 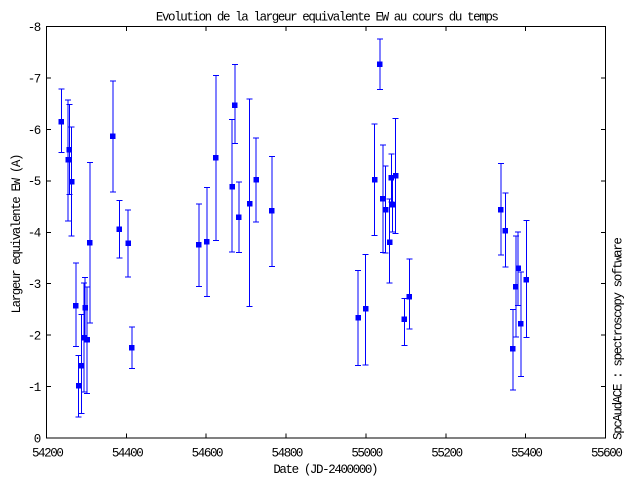 I want to click on svg-text: -5, so click(x=34, y=182).